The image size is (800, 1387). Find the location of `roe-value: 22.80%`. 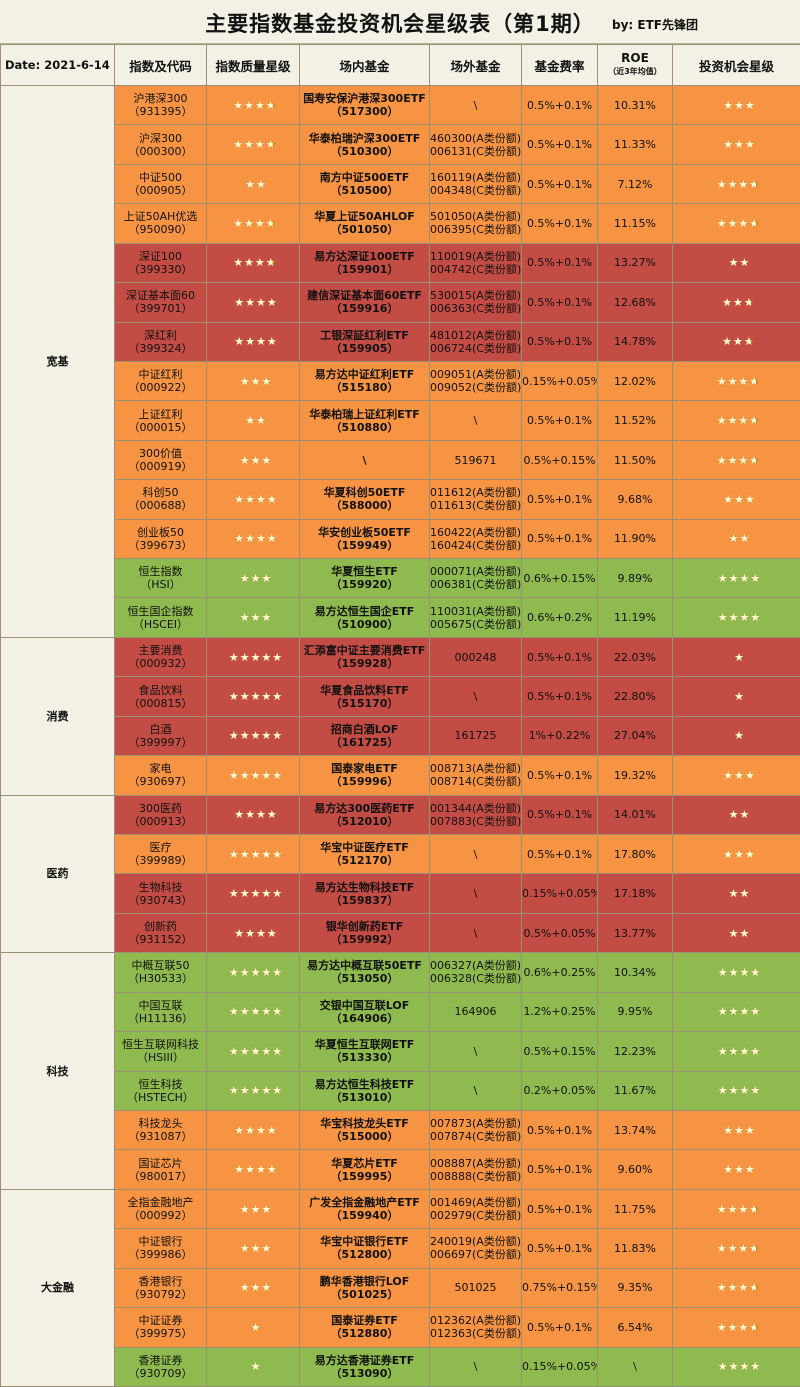

roe-value: 22.80% is located at coordinates (635, 697).